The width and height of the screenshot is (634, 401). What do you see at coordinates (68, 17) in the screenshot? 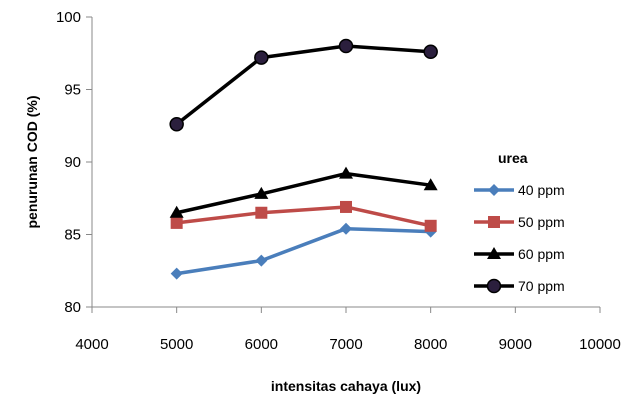
I see `y-tick-label: 100` at bounding box center [68, 17].